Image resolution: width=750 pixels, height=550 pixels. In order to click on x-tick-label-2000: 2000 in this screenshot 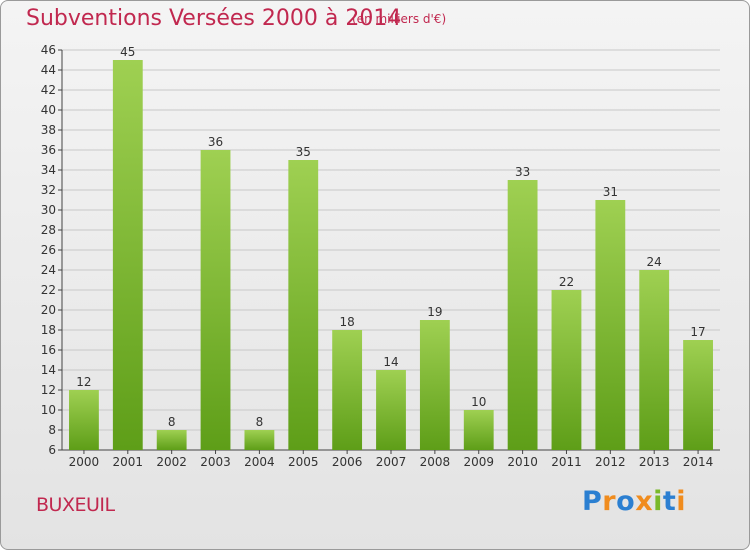, I will do `click(84, 462)`.